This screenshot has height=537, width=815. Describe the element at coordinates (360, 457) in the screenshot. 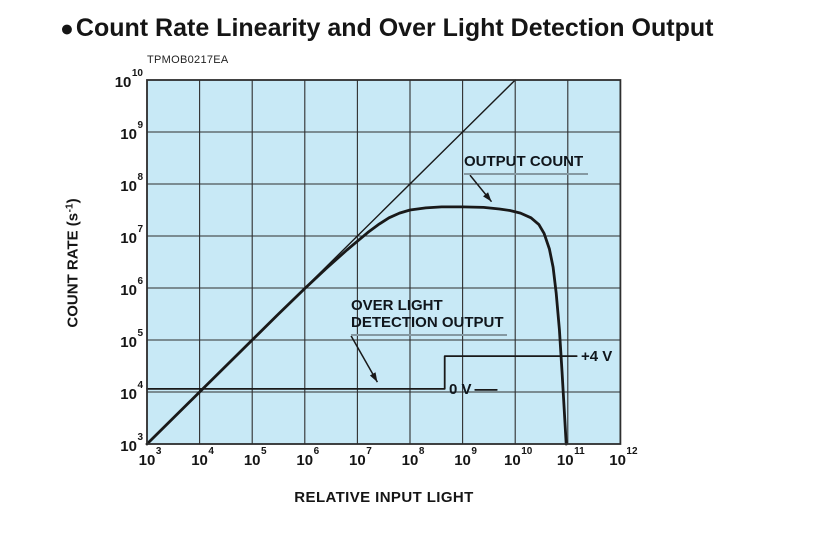

I see `x-tick-label-1e7: 10⁷` at that location.